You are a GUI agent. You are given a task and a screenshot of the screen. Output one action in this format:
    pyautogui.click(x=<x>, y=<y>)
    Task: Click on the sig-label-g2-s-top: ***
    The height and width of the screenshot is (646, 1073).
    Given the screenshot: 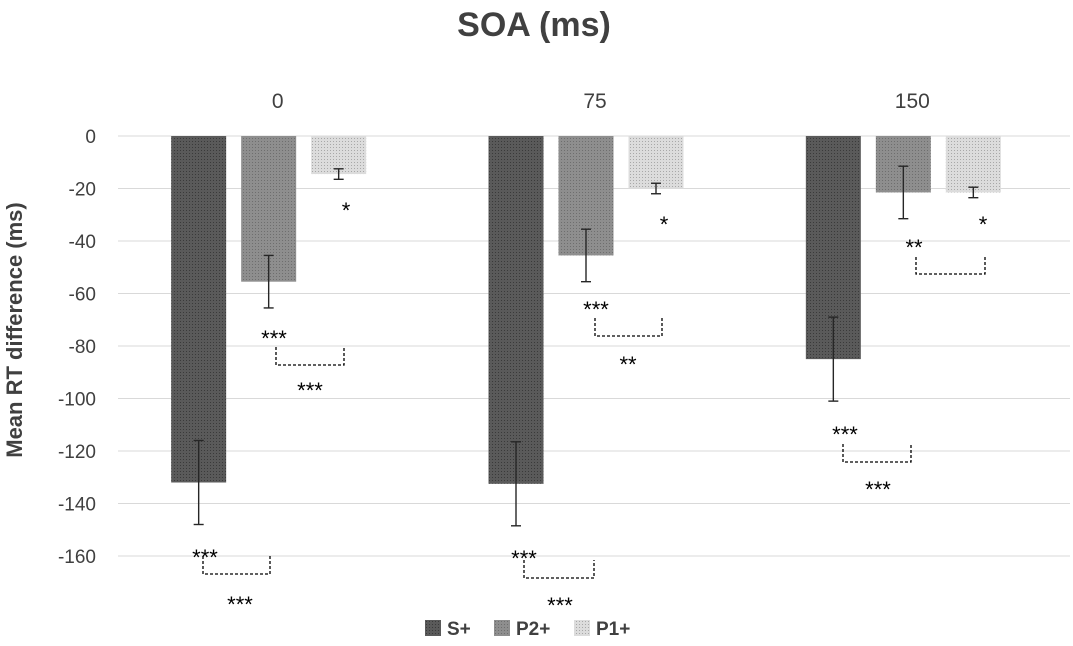 What is the action you would take?
    pyautogui.click(x=845, y=434)
    